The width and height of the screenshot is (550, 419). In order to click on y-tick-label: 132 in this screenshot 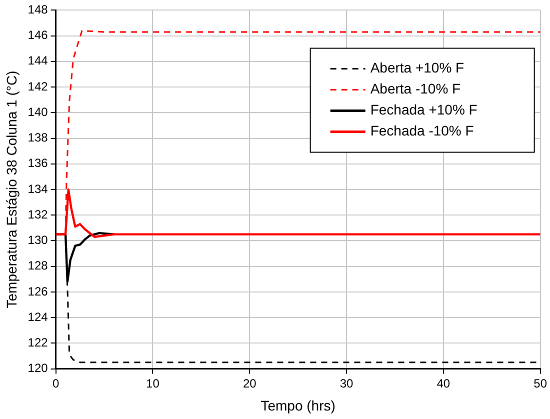, I will do `click(38, 214)`.